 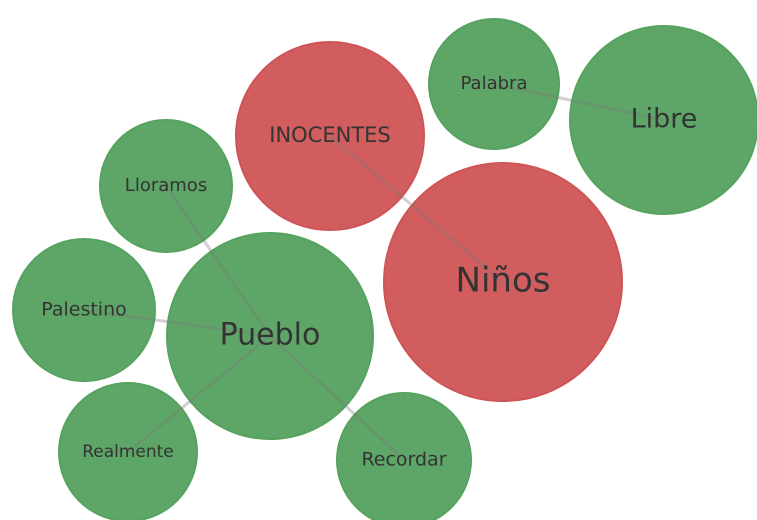 I want to click on bubble-label: Palestino, so click(x=84, y=310).